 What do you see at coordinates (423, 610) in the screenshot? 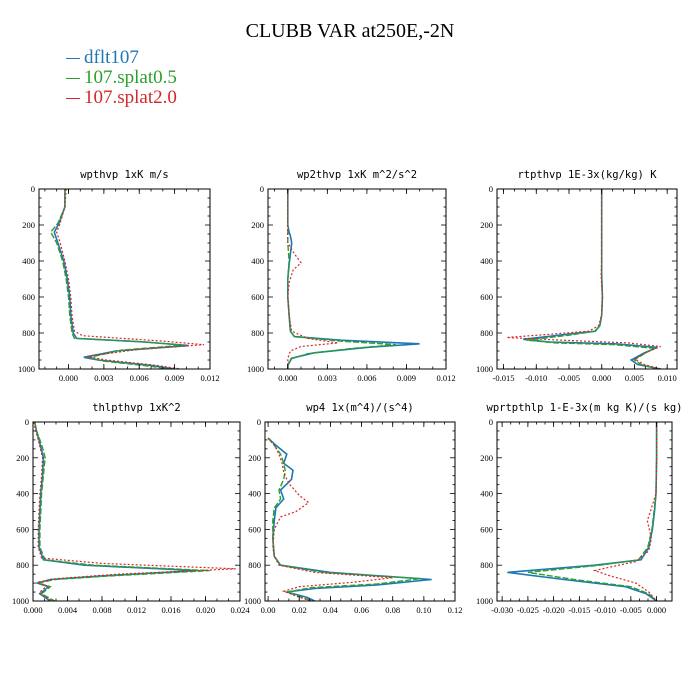
I see `x-tick-label: 0.10` at bounding box center [423, 610].